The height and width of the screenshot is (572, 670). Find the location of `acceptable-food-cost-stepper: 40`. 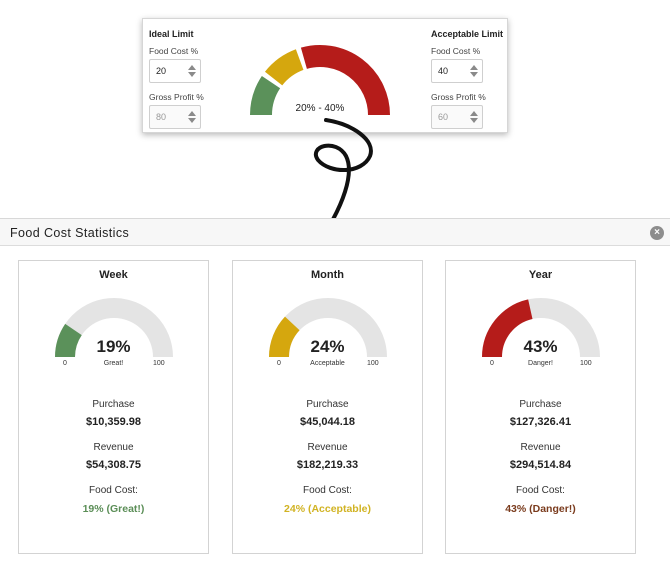

acceptable-food-cost-stepper: 40 is located at coordinates (457, 71).